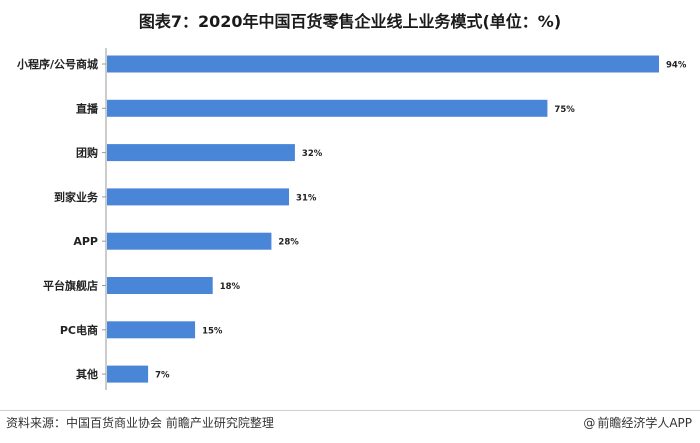  Describe the element at coordinates (230, 287) in the screenshot. I see `value-label: 18%` at that location.